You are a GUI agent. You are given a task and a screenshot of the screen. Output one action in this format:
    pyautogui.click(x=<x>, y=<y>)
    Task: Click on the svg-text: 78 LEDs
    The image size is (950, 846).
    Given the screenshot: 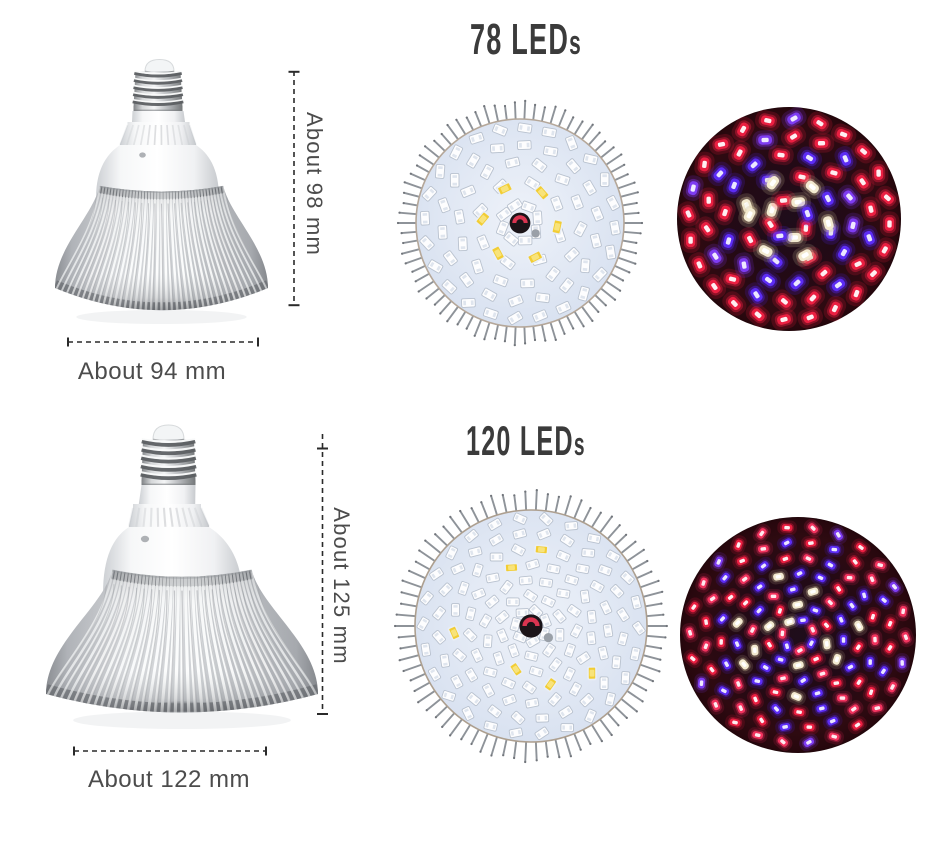 What is the action you would take?
    pyautogui.click(x=526, y=38)
    